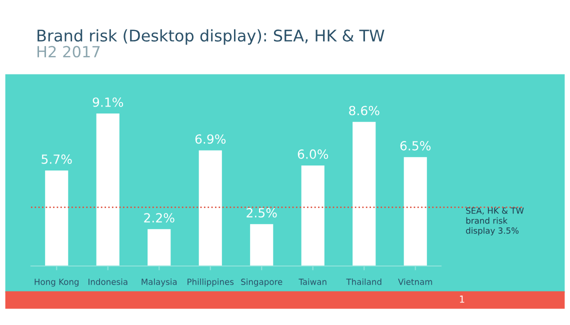 This screenshot has height=325, width=570. Describe the element at coordinates (56, 282) in the screenshot. I see `x-tick-label: Hong Kong` at that location.